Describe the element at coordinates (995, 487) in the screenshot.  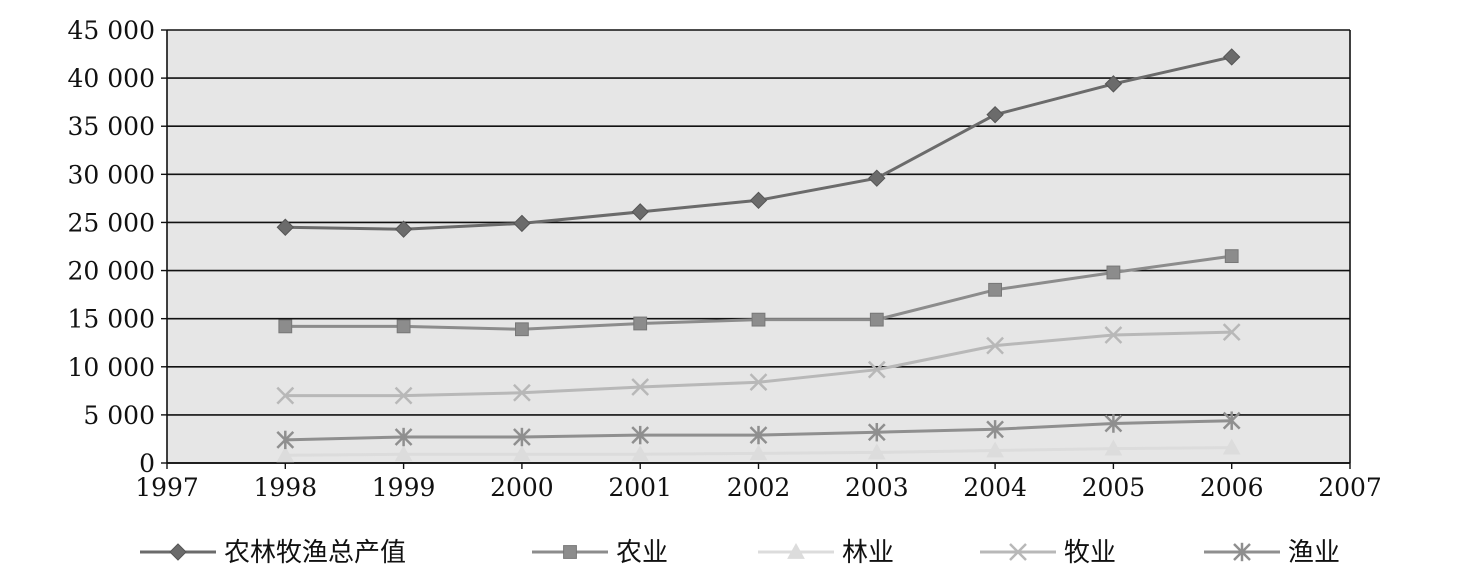
I see `x-tick-label: 2004` at that location.